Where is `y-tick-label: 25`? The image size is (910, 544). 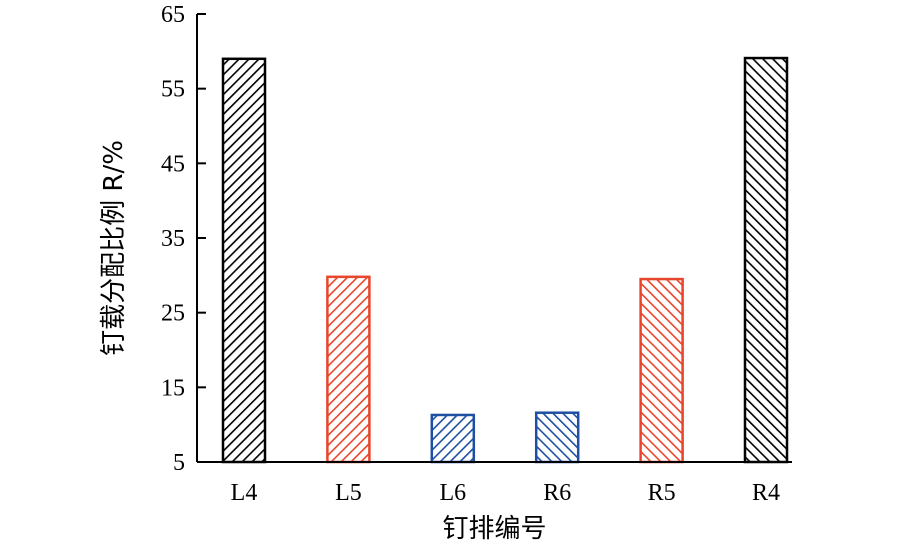
y-tick-label: 25 is located at coordinates (173, 314).